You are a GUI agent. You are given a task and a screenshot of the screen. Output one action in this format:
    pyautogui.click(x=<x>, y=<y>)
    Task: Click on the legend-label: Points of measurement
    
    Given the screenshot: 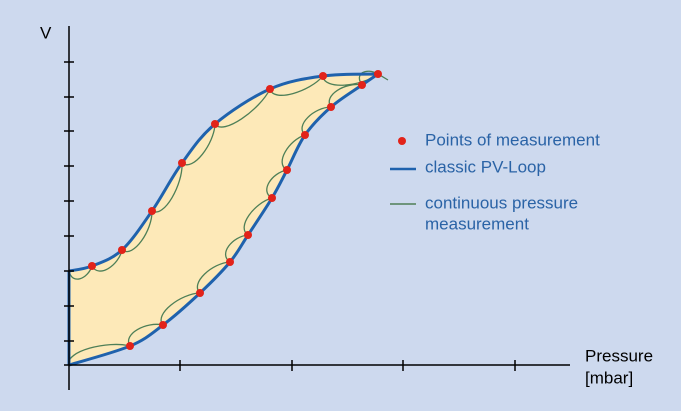 What is the action you would take?
    pyautogui.click(x=512, y=139)
    